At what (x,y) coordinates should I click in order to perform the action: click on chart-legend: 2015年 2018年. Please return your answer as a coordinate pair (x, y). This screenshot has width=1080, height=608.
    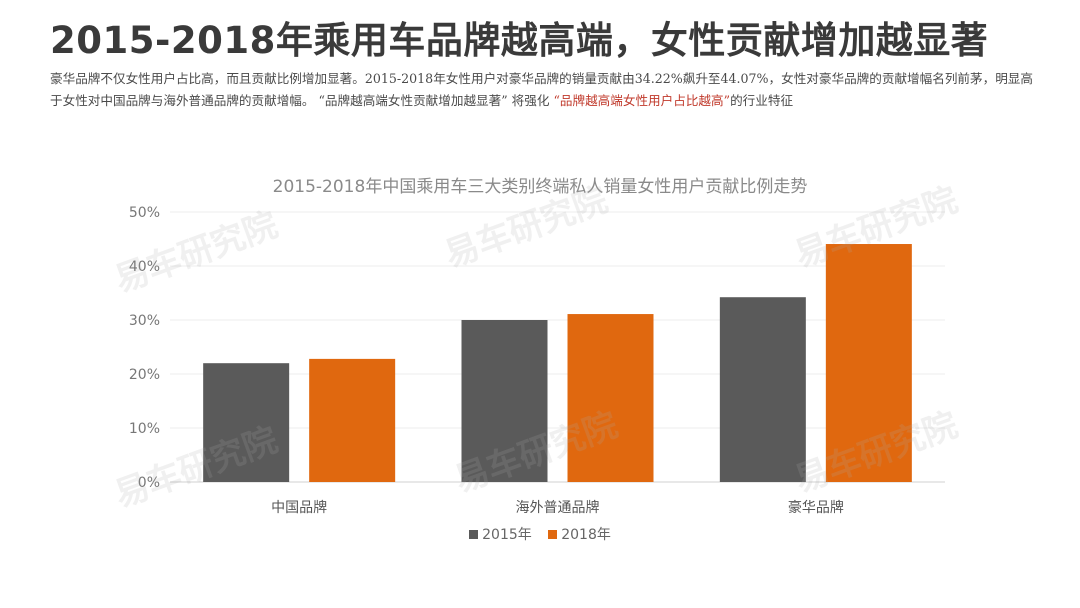
    Looking at the image, I should click on (540, 534).